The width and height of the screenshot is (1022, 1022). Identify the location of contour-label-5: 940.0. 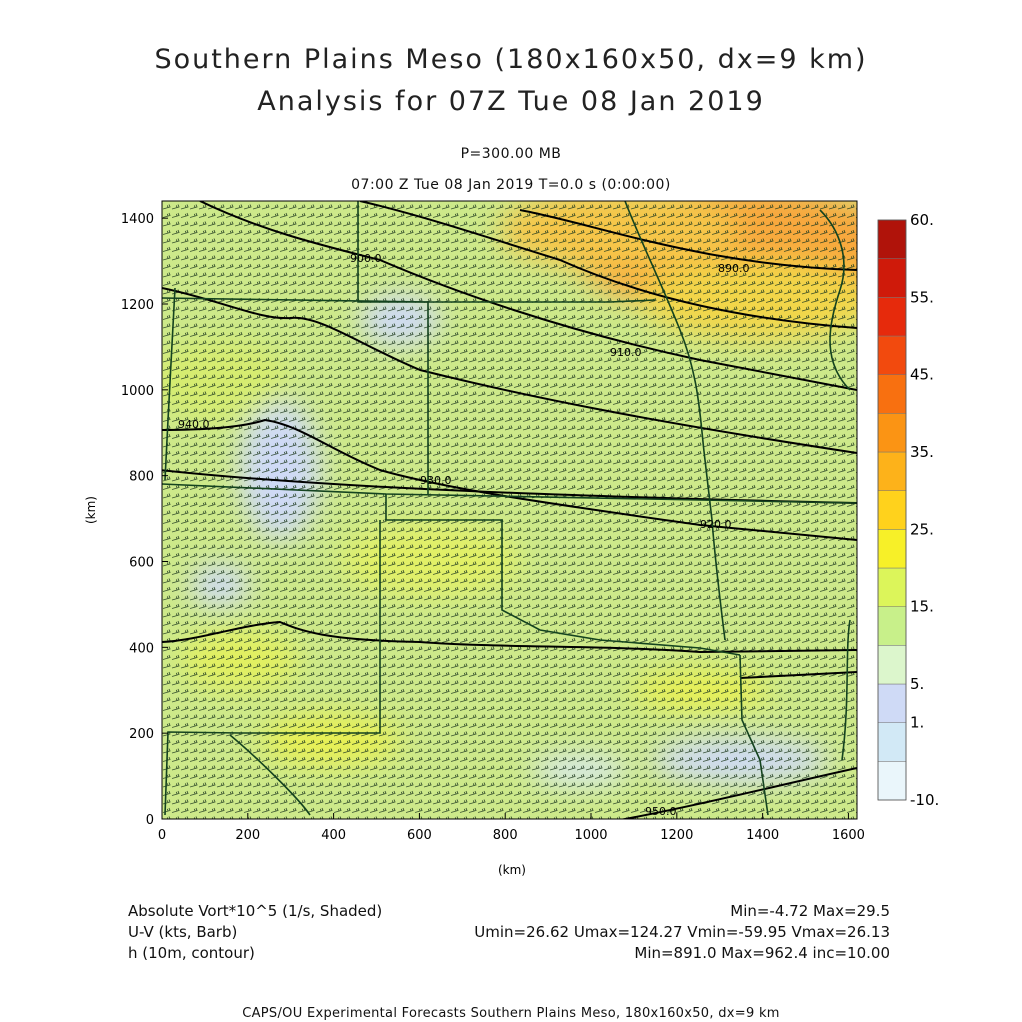
(194, 424).